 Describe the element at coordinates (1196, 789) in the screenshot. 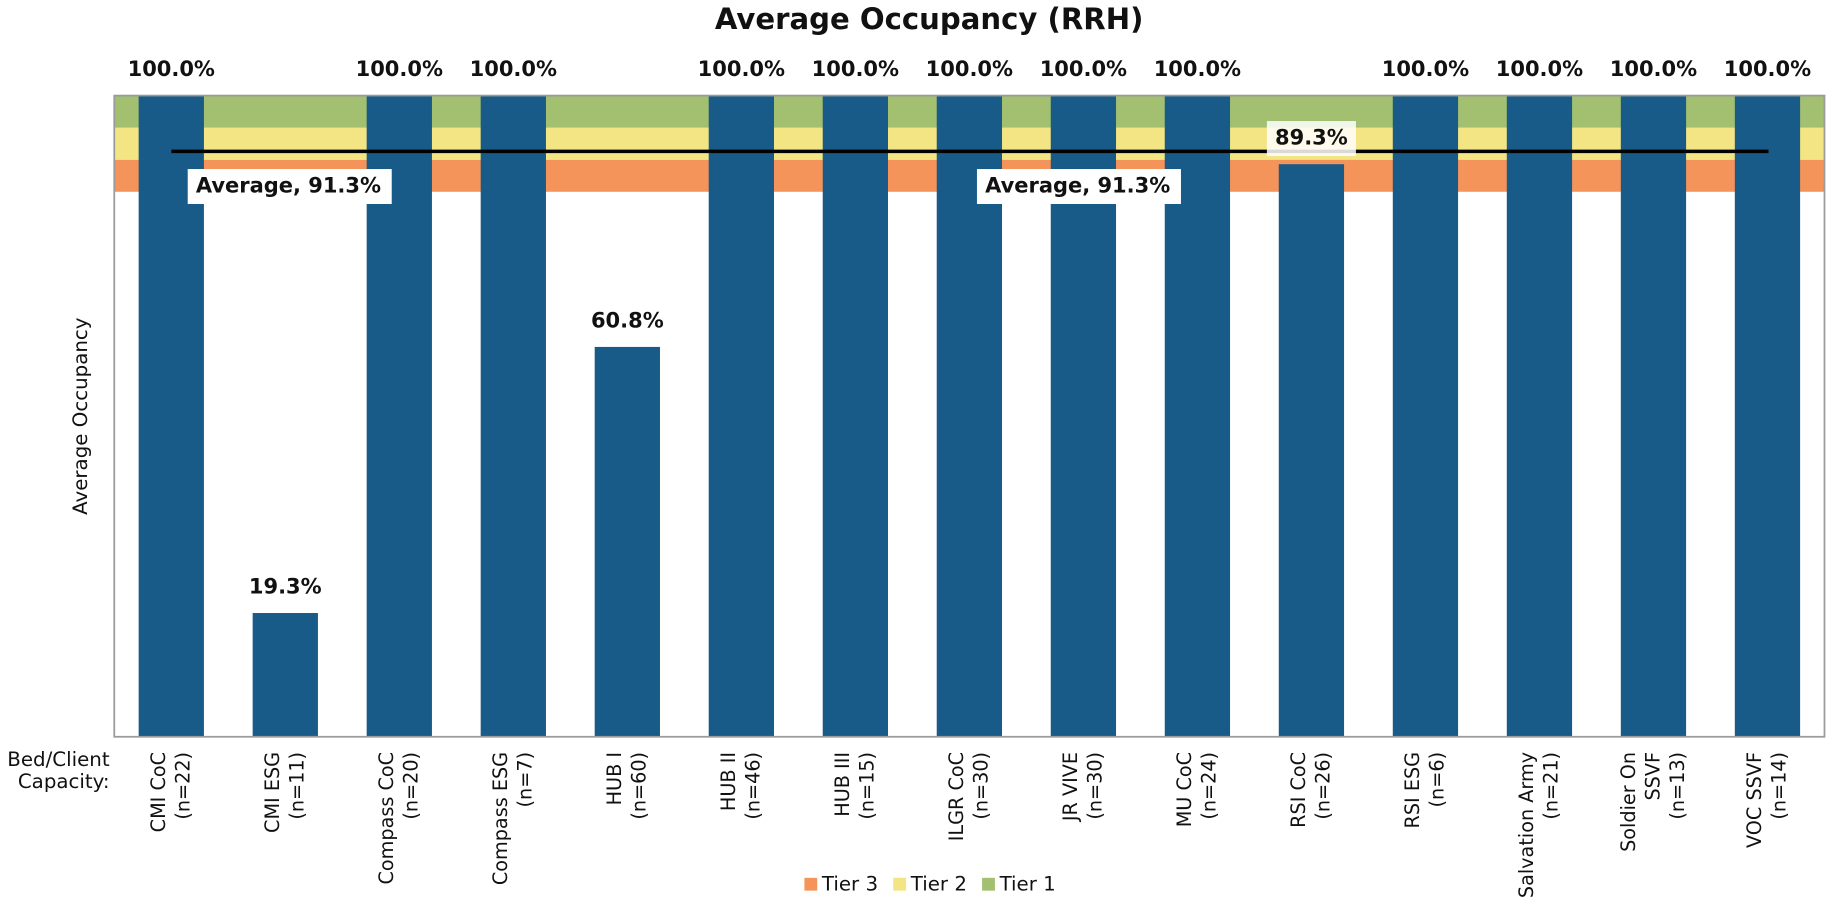

I see `x-tick-label: MU CoC(n=24)` at that location.